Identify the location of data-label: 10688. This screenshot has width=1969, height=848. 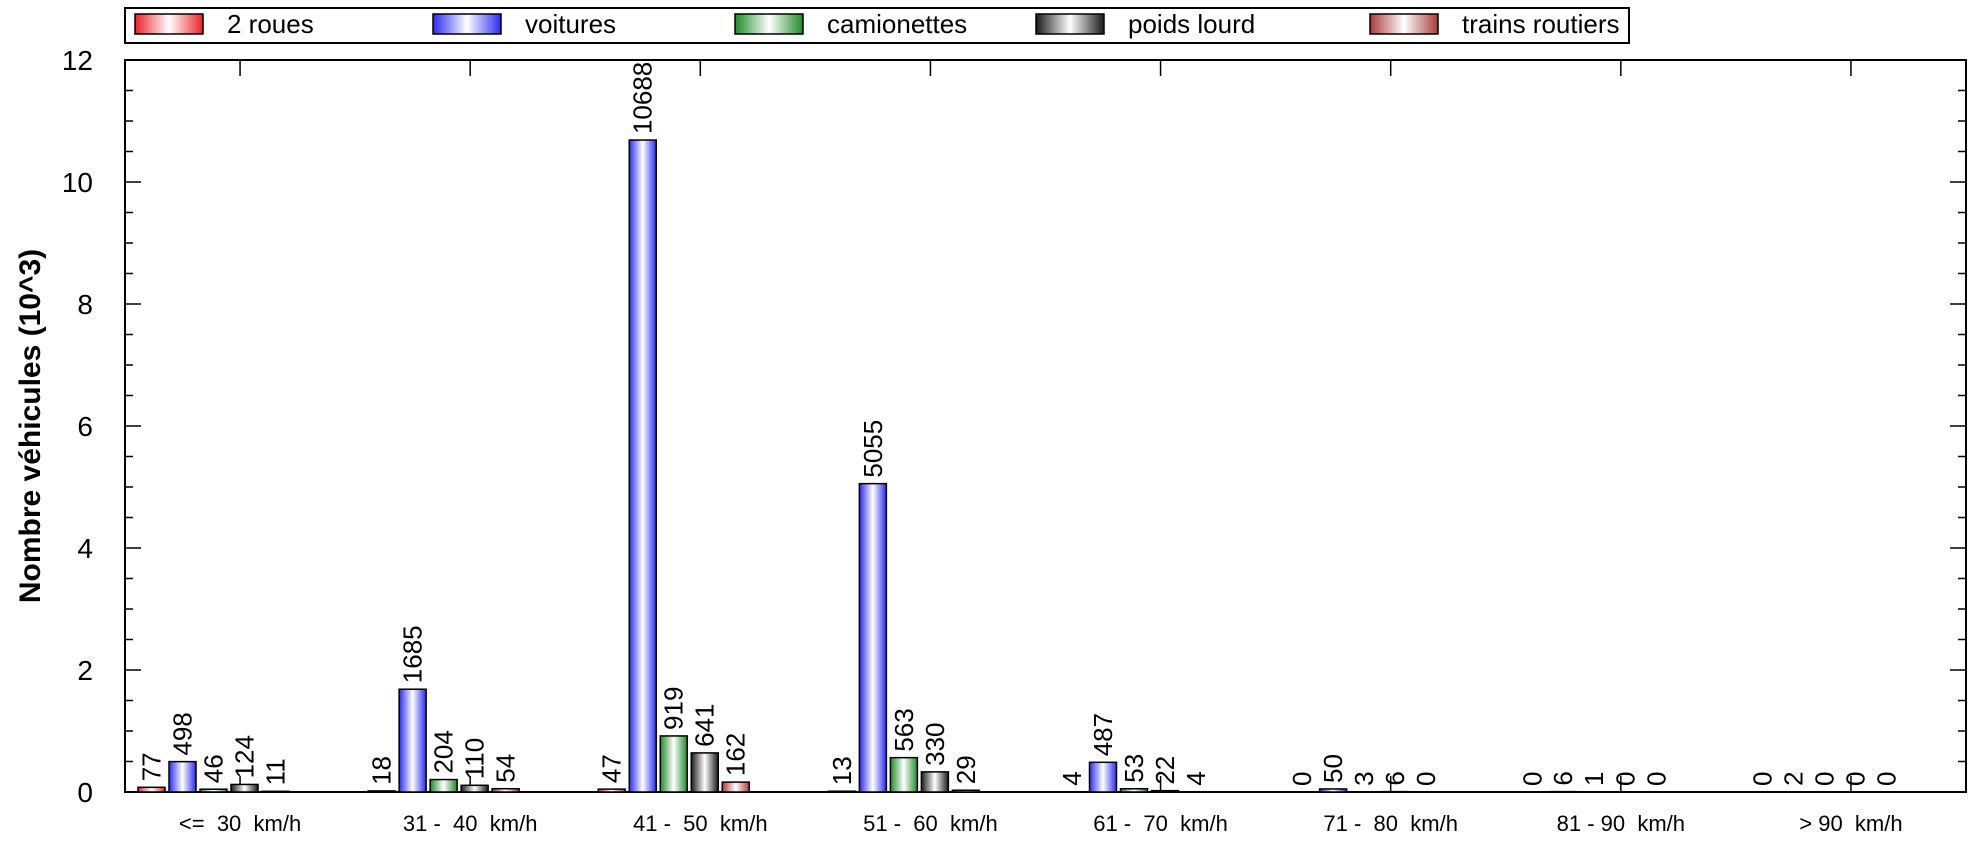
(643, 98).